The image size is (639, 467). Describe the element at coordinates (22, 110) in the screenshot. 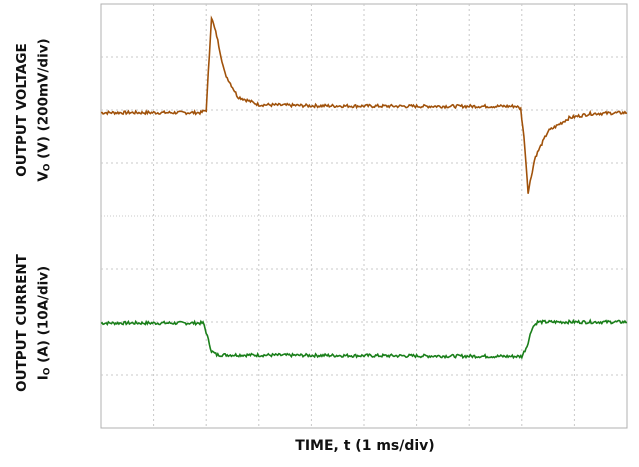

I see `voltage-axis-label-line1: OUTPUT VOLTAGE` at that location.